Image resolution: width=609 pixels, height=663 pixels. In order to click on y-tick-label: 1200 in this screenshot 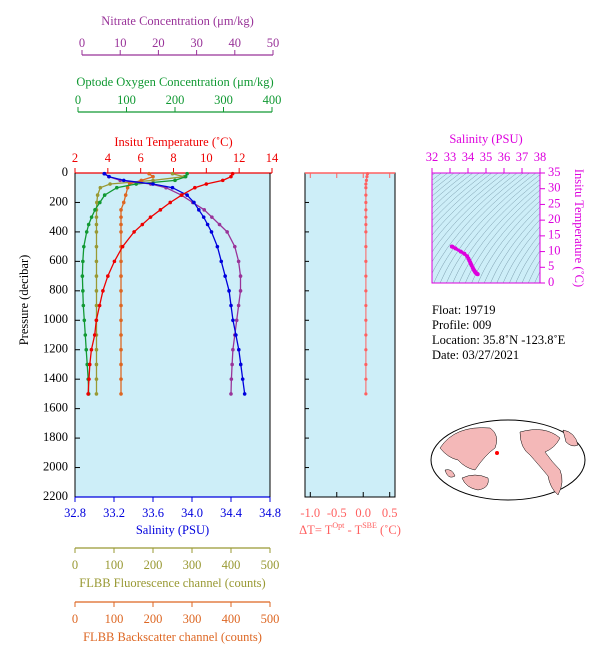, I will do `click(55, 349)`.